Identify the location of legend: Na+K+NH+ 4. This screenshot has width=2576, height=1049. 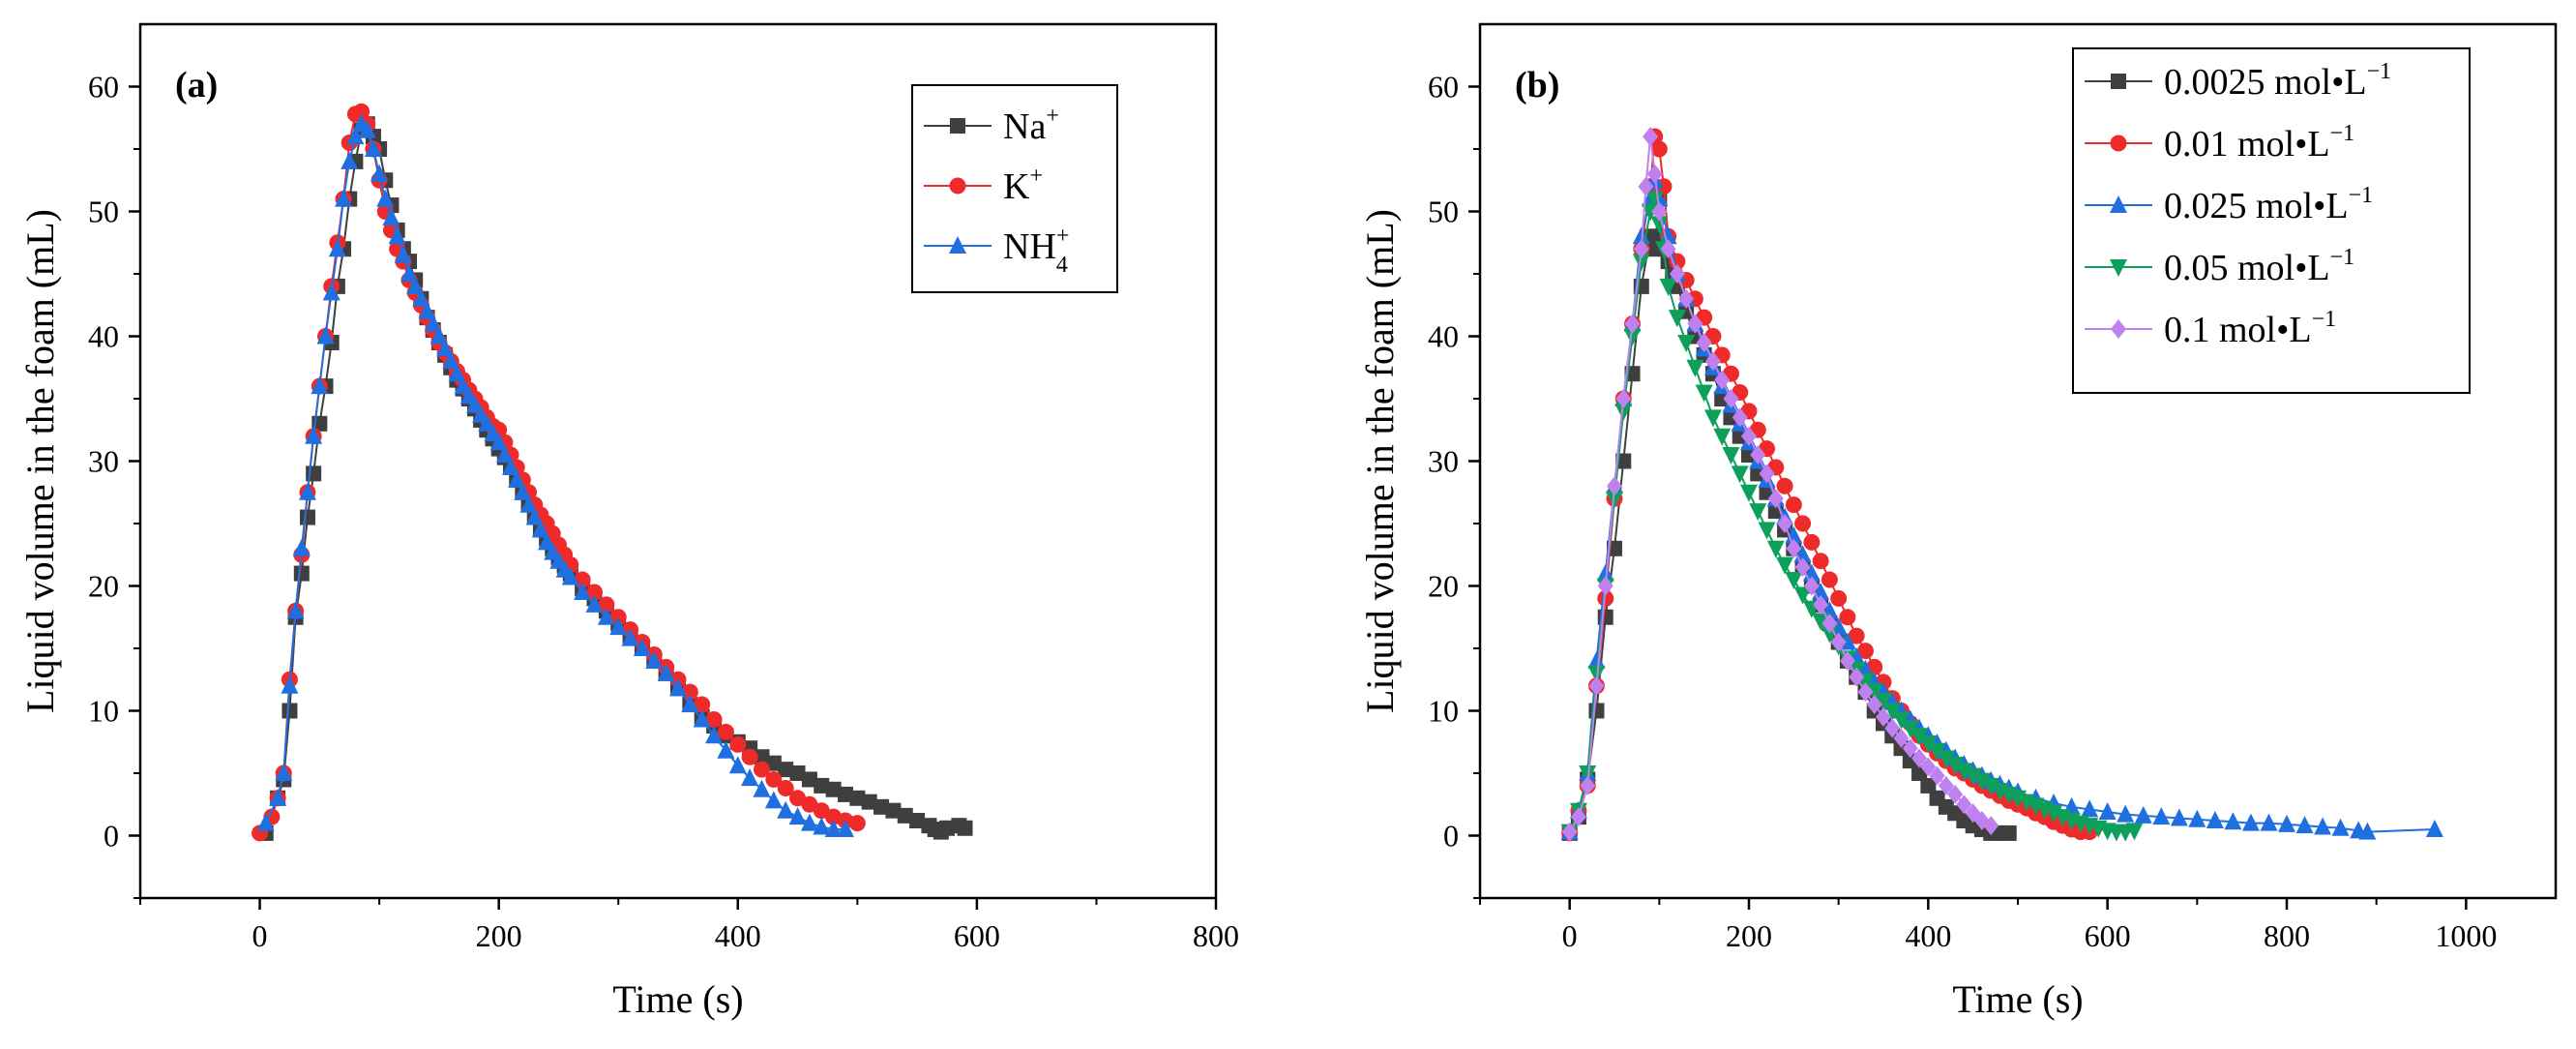
(1015, 188).